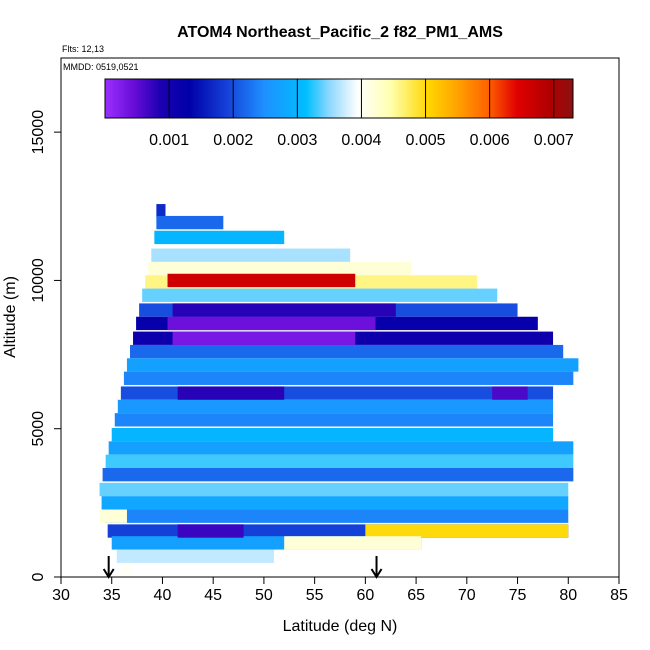 This screenshot has height=650, width=650. Describe the element at coordinates (297, 140) in the screenshot. I see `colorbar-tick-label: 0.003` at that location.